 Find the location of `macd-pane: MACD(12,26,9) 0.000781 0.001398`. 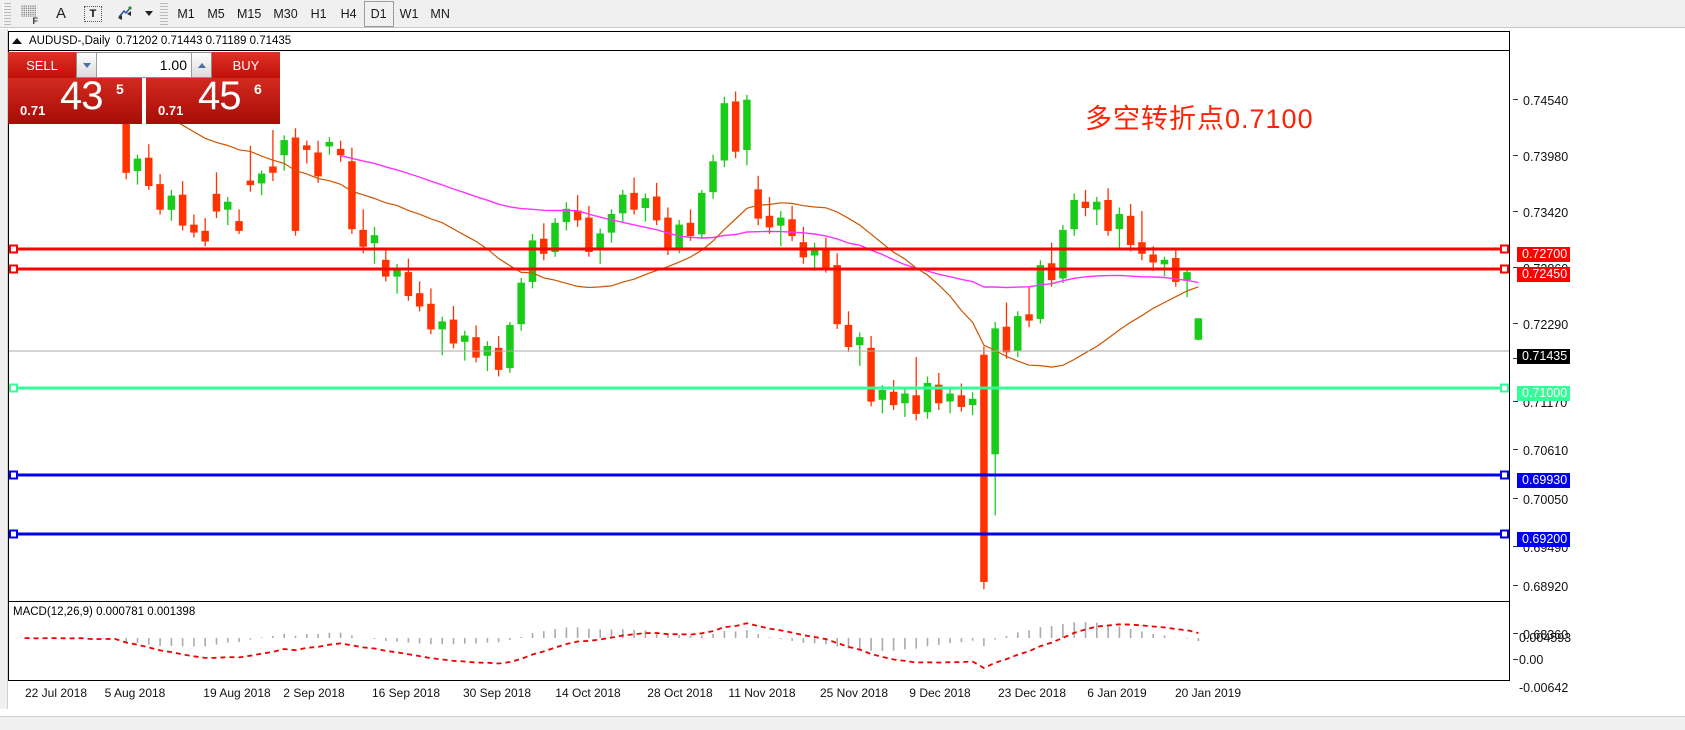

macd-pane: MACD(12,26,9) 0.000781 0.001398 is located at coordinates (759, 642).